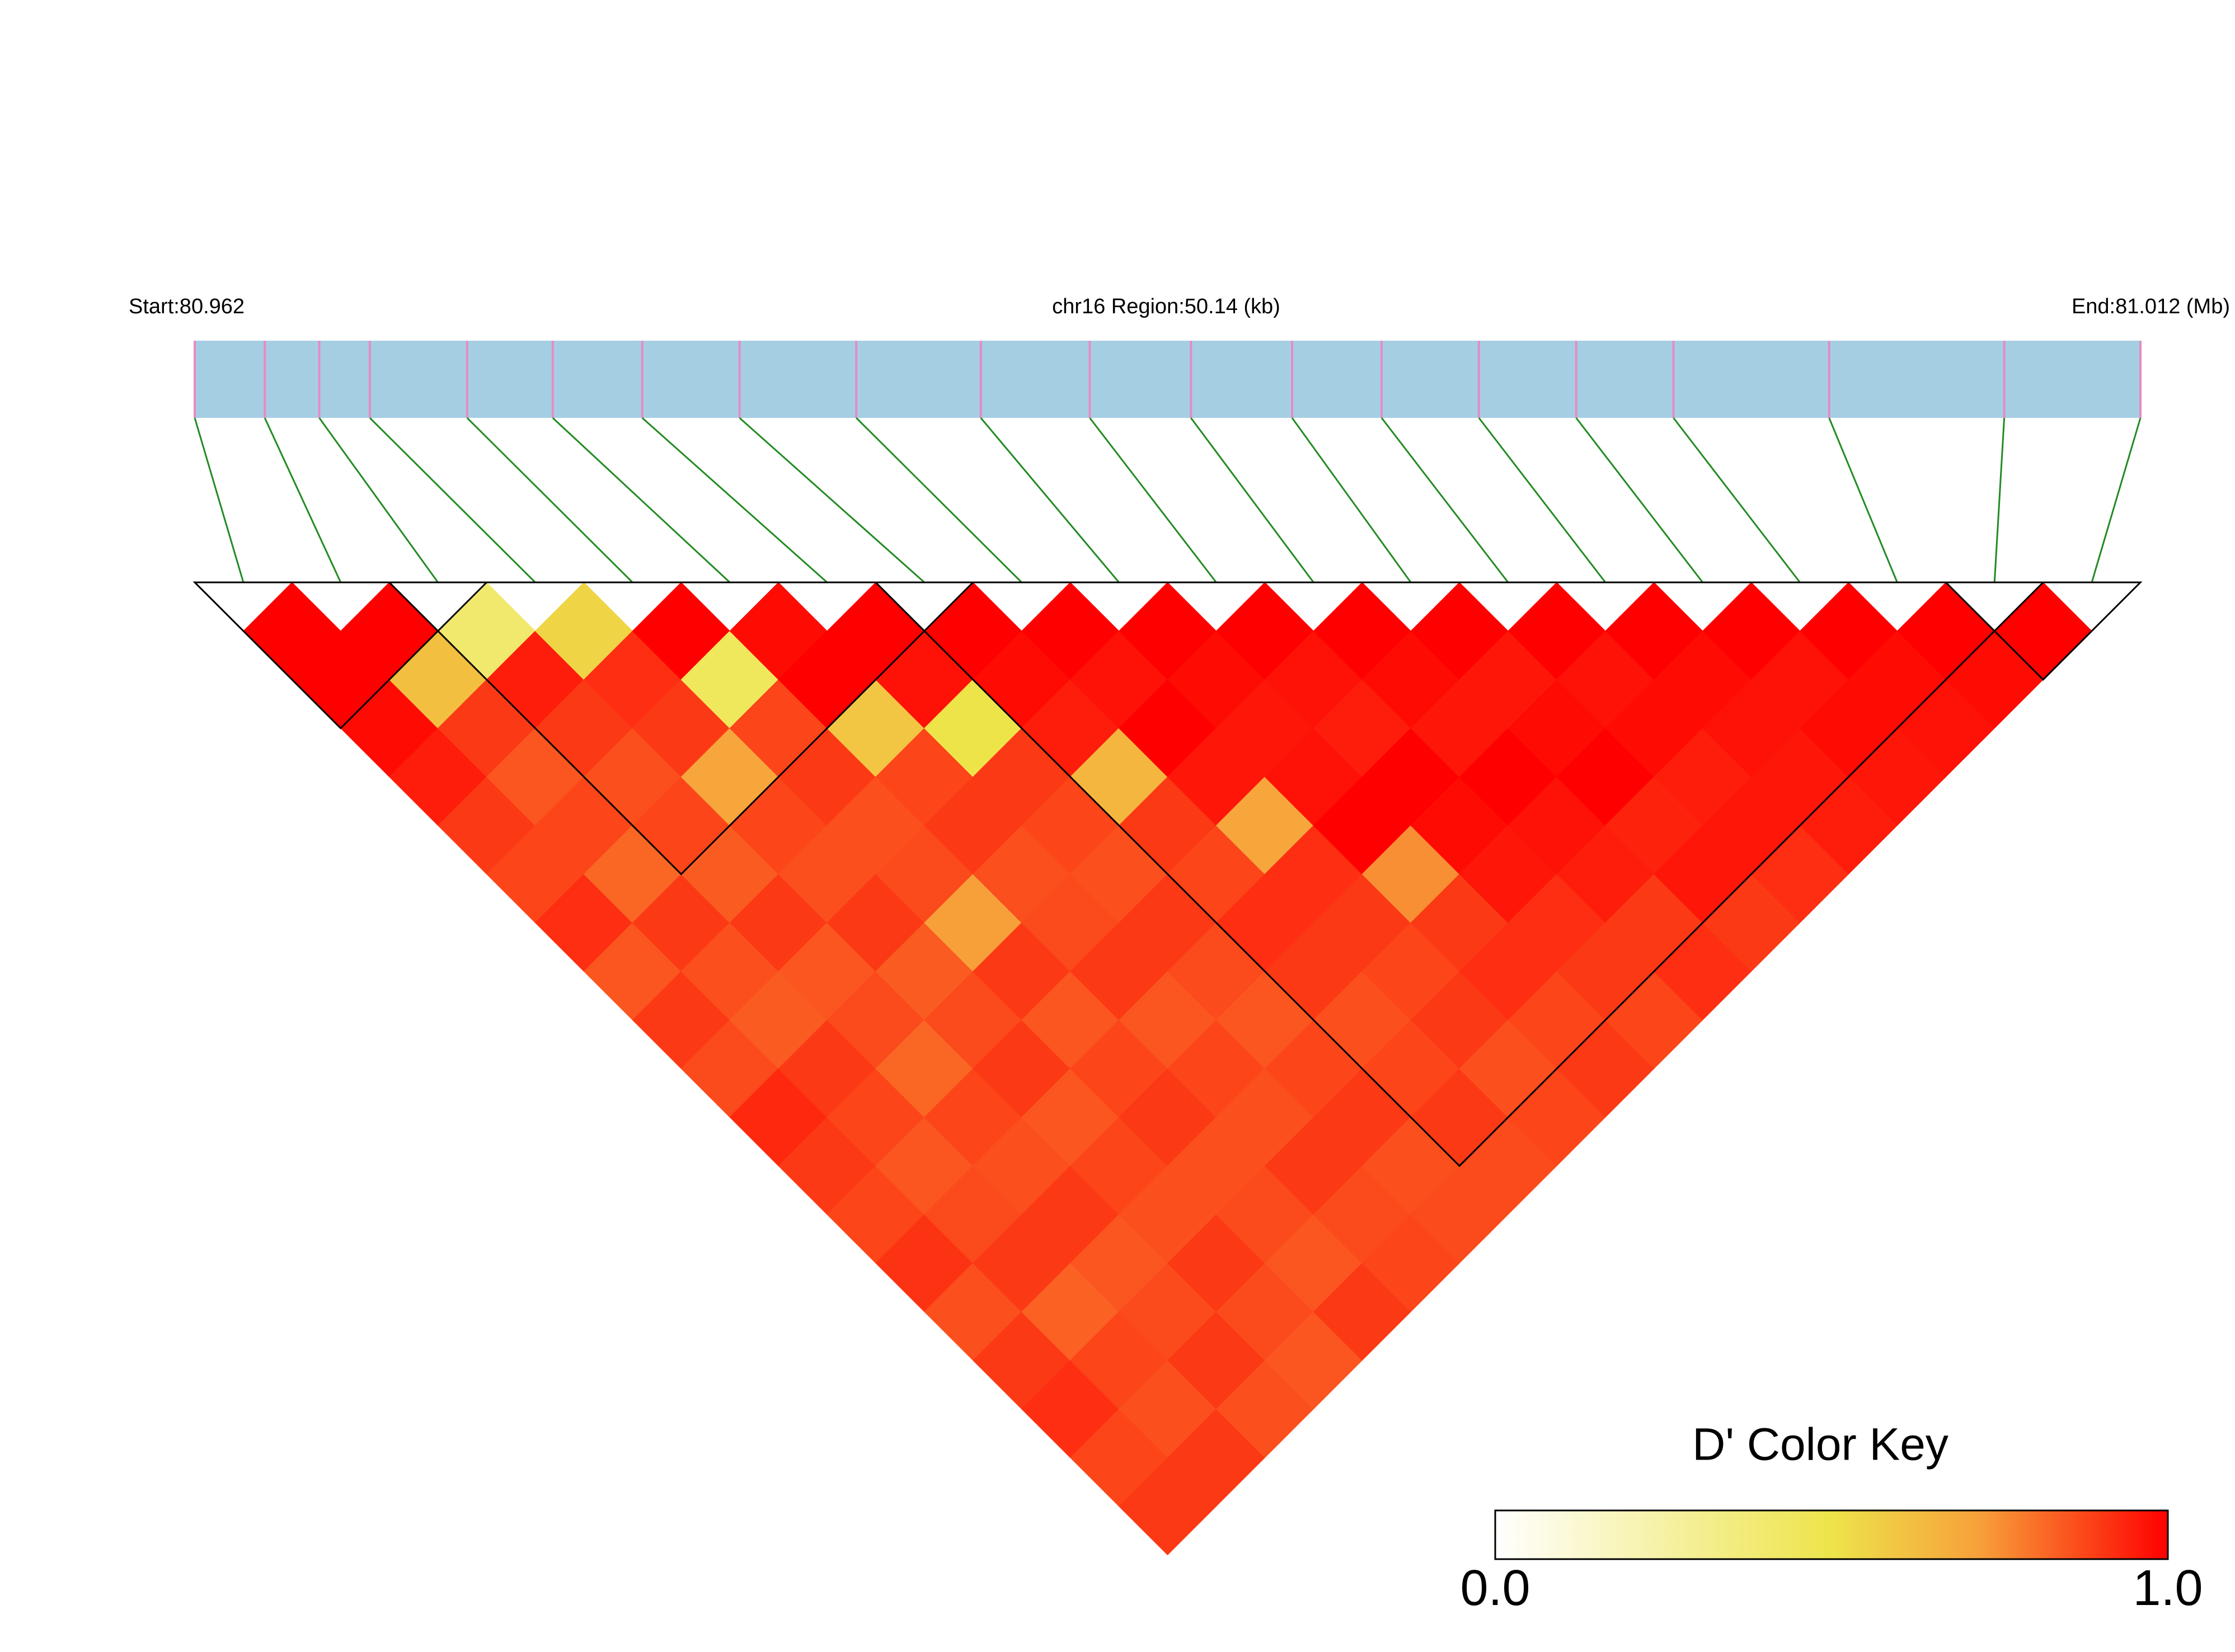 The image size is (2235, 1652). I want to click on color-key, so click(1831, 1535).